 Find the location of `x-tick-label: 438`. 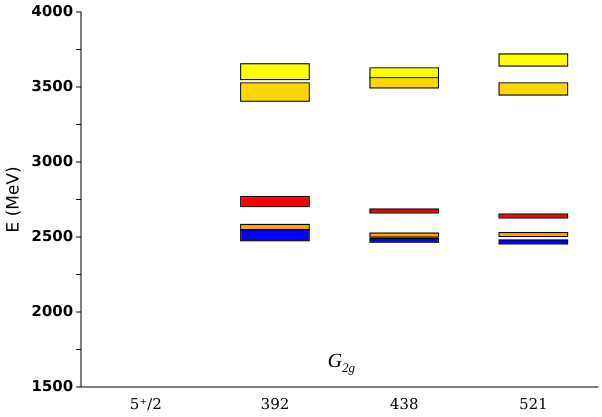

x-tick-label: 438 is located at coordinates (404, 403).